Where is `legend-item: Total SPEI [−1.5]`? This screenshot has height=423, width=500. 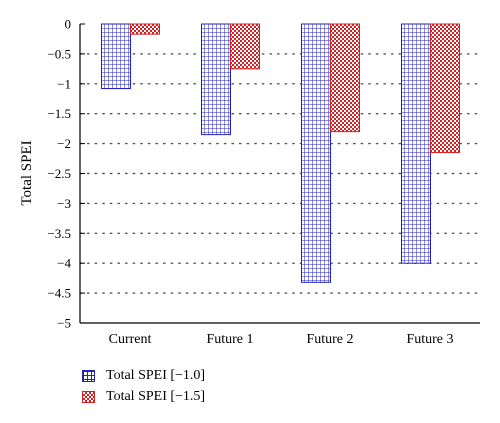
legend-item: Total SPEI [−1.5] is located at coordinates (143, 396).